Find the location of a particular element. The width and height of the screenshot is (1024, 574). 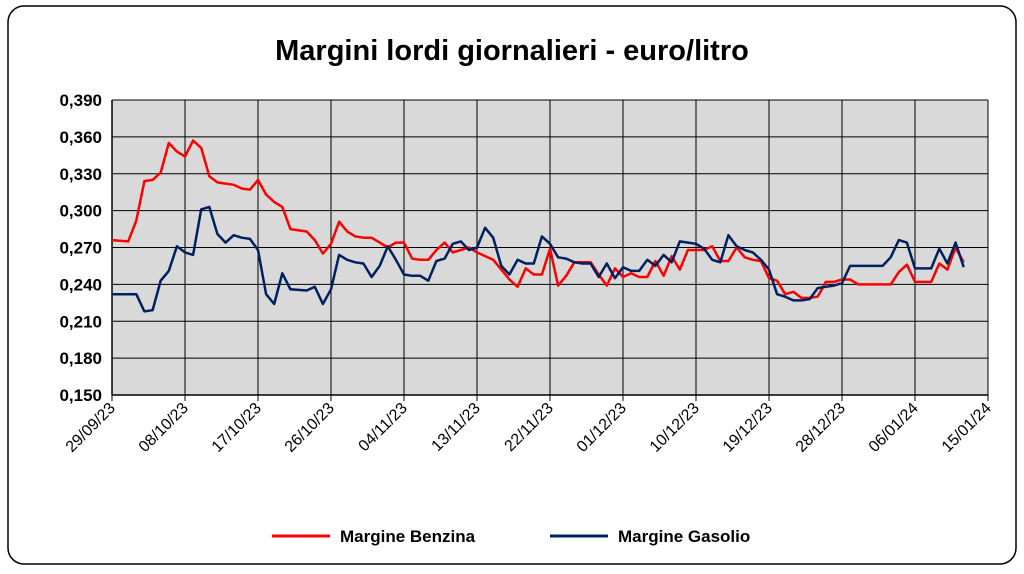

y-tick-label: 0,240 is located at coordinates (80, 284).